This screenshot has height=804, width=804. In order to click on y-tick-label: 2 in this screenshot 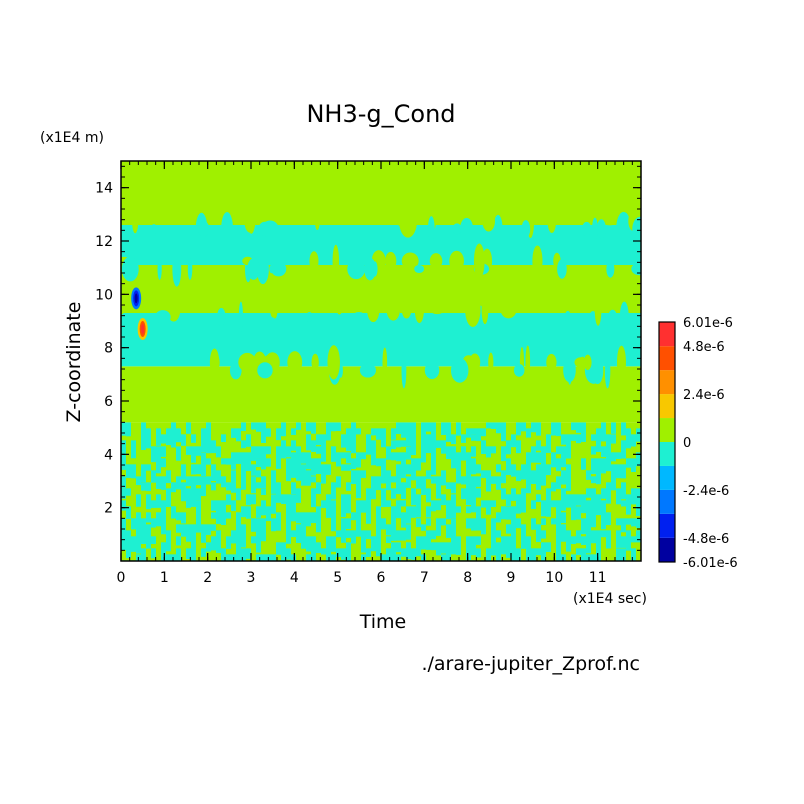, I will do `click(108, 509)`.